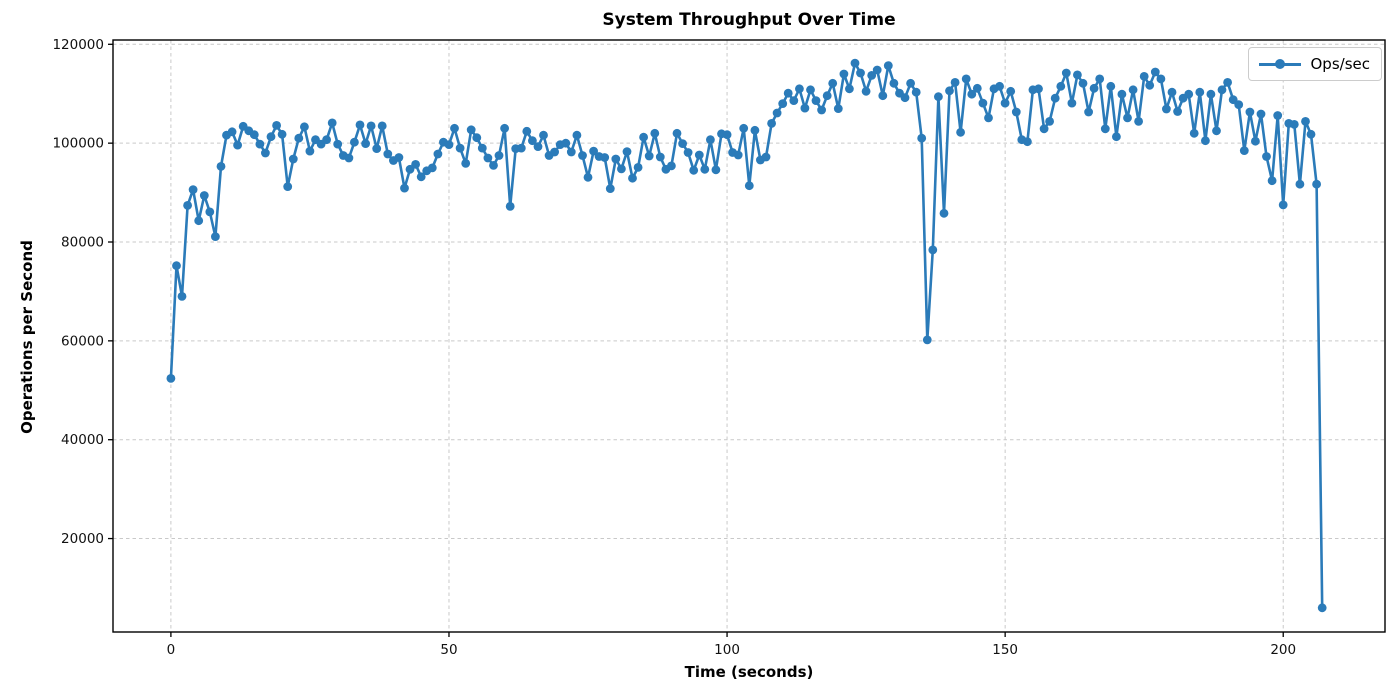 The height and width of the screenshot is (700, 1400). What do you see at coordinates (78, 144) in the screenshot?
I see `y-tick-label: 100000` at bounding box center [78, 144].